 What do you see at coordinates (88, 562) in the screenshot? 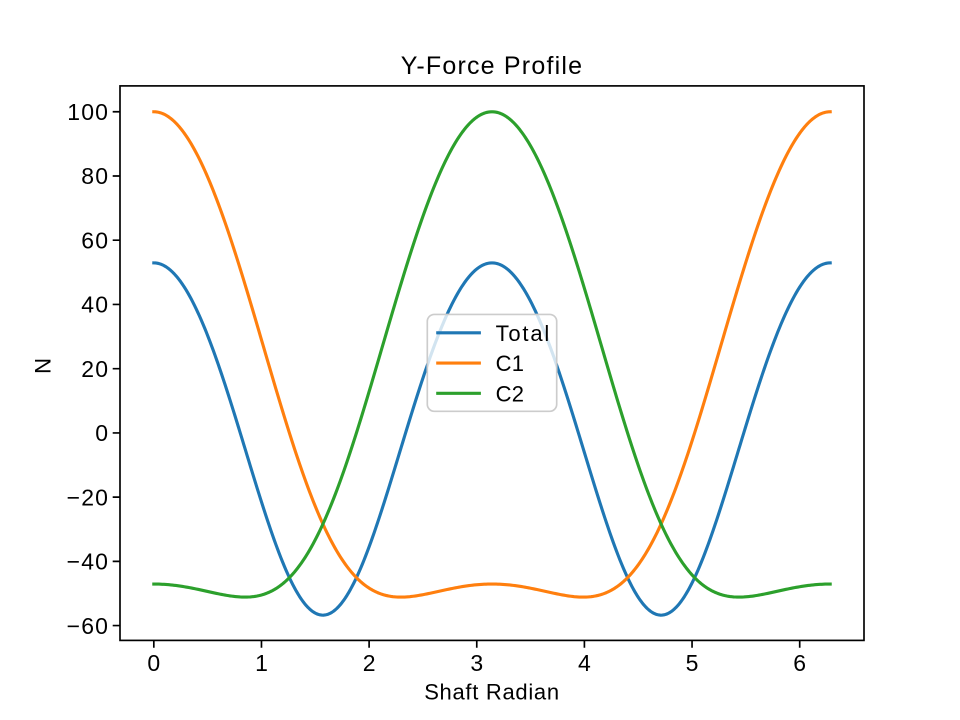
I see `svg-text: −40` at bounding box center [88, 562].